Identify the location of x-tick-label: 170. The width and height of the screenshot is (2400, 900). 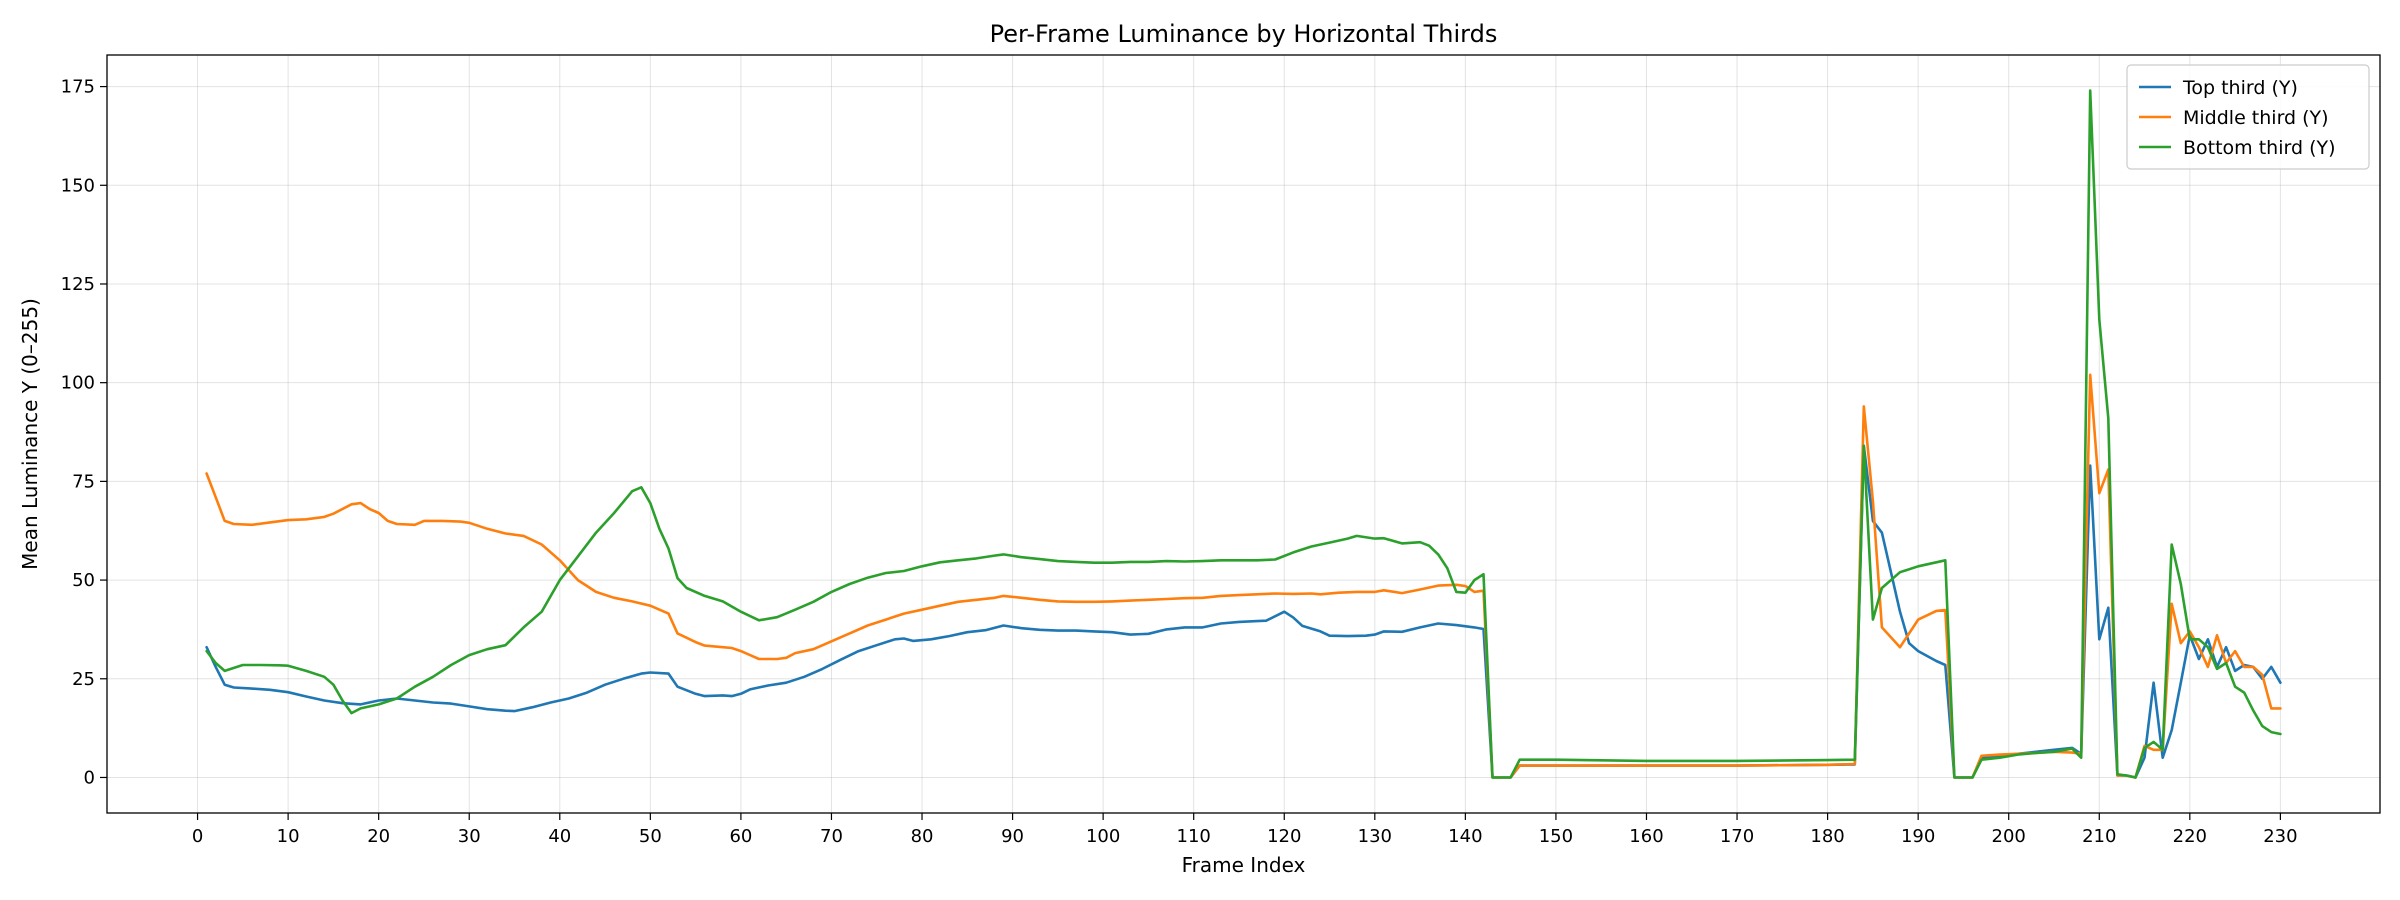
(1737, 836).